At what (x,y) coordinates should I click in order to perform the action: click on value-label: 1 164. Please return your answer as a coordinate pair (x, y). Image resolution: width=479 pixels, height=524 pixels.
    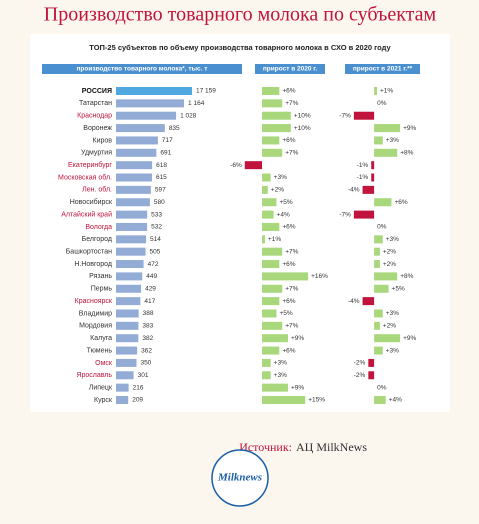
    Looking at the image, I should click on (196, 103).